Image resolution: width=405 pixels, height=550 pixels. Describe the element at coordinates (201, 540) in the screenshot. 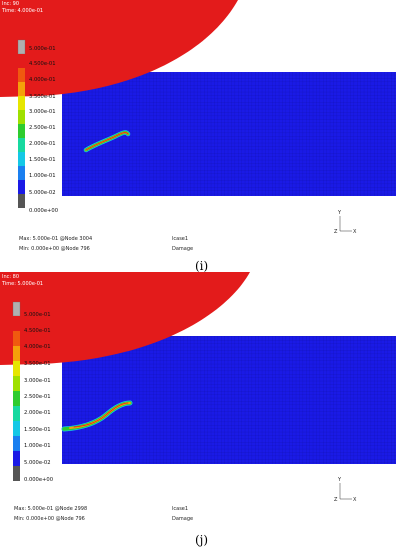

I see `panel-caption: (j)` at that location.